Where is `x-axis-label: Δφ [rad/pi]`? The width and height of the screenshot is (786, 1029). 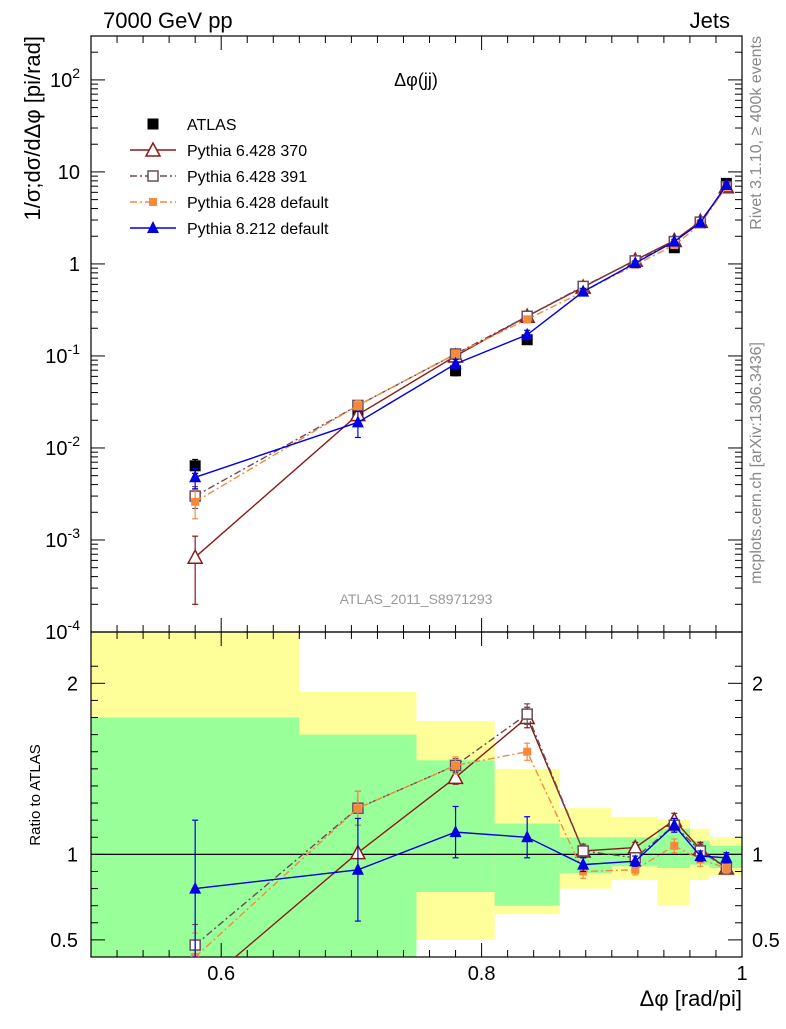 x-axis-label: Δφ [rad/pi] is located at coordinates (691, 998).